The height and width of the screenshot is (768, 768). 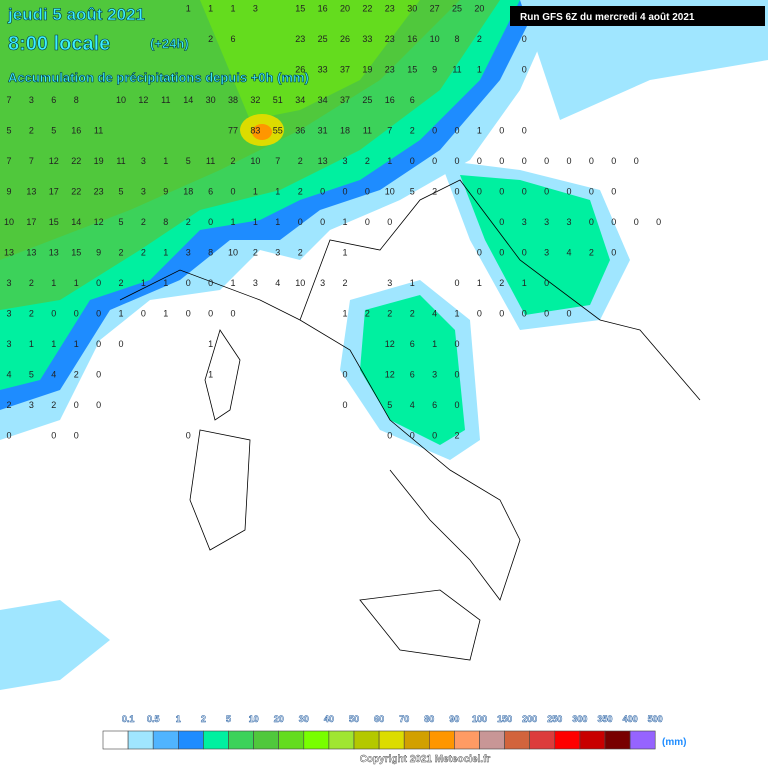 What do you see at coordinates (456, 39) in the screenshot?
I see `grid-value: 8` at bounding box center [456, 39].